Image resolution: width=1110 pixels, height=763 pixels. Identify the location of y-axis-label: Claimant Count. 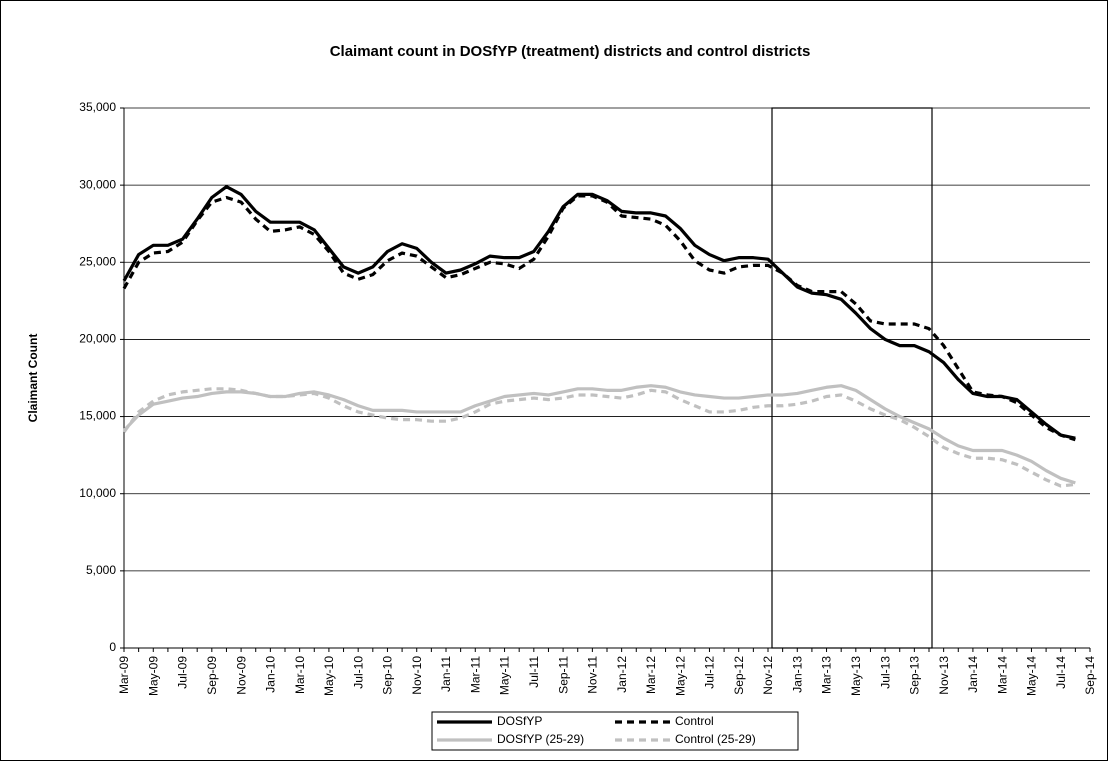
(33, 378).